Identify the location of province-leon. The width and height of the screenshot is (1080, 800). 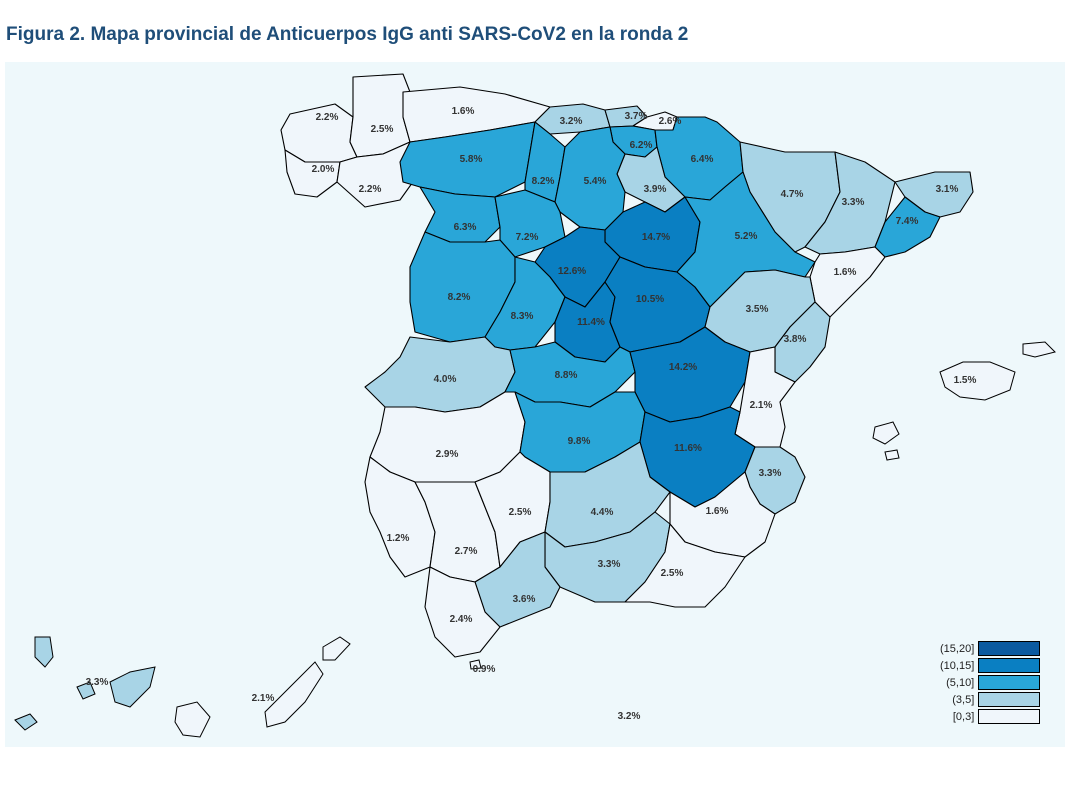
(467, 159).